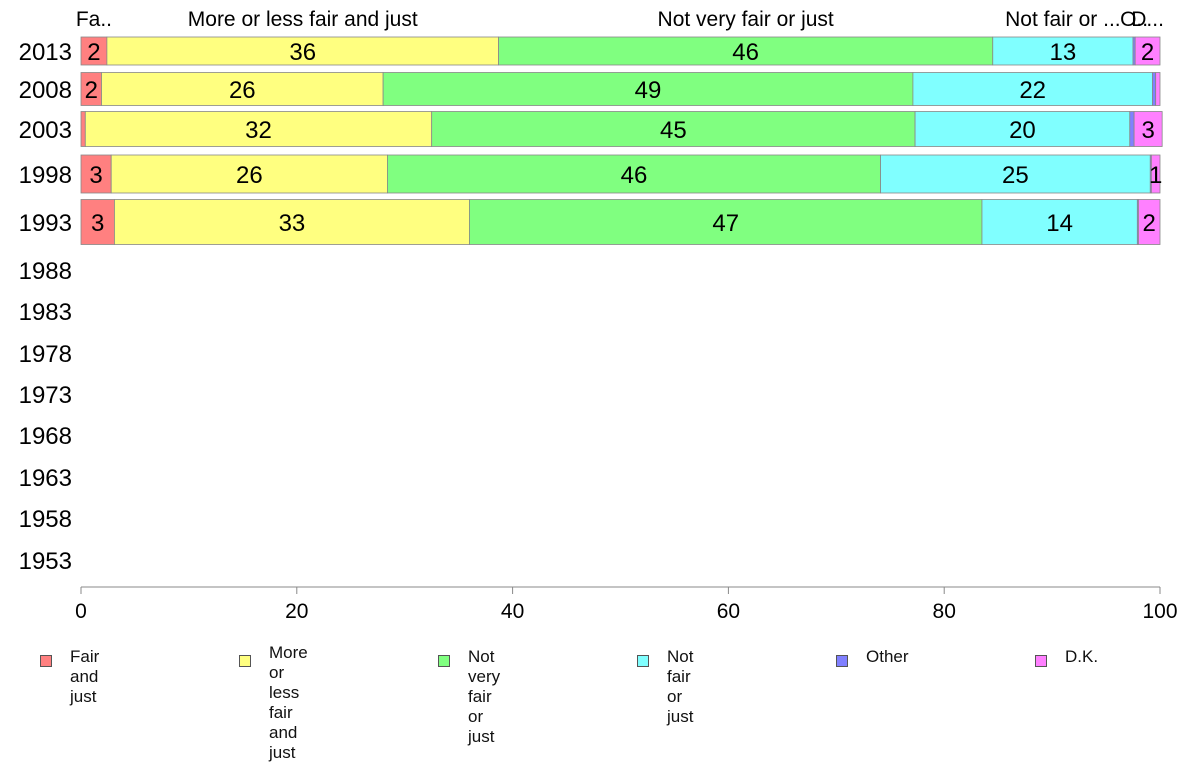 This screenshot has width=1188, height=763. I want to click on legend-swatch-not-fair-or-just, so click(643, 661).